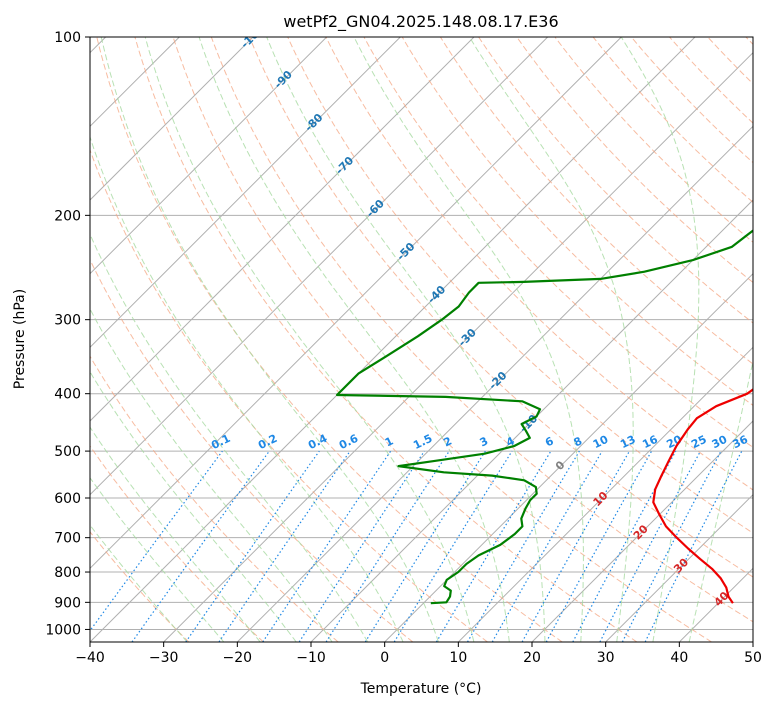  I want to click on y-tick-label: 100, so click(67, 38).